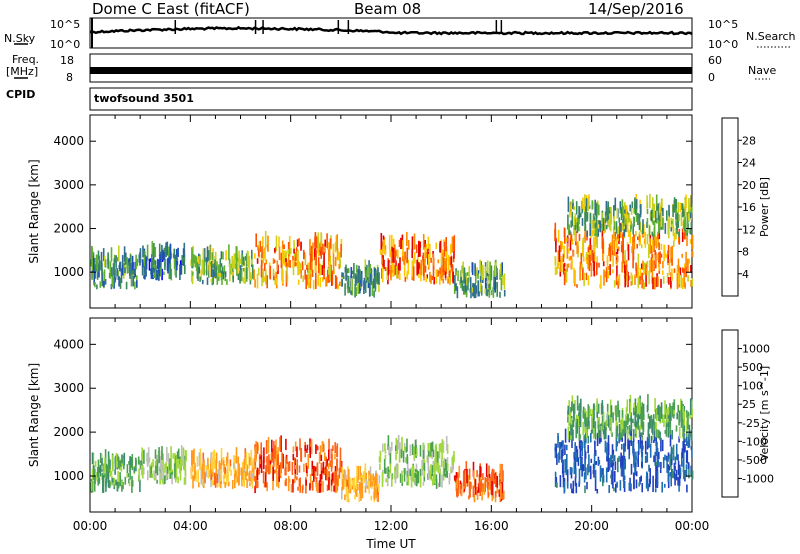 This screenshot has width=800, height=554. I want to click on nsky-line, so click(391, 30).